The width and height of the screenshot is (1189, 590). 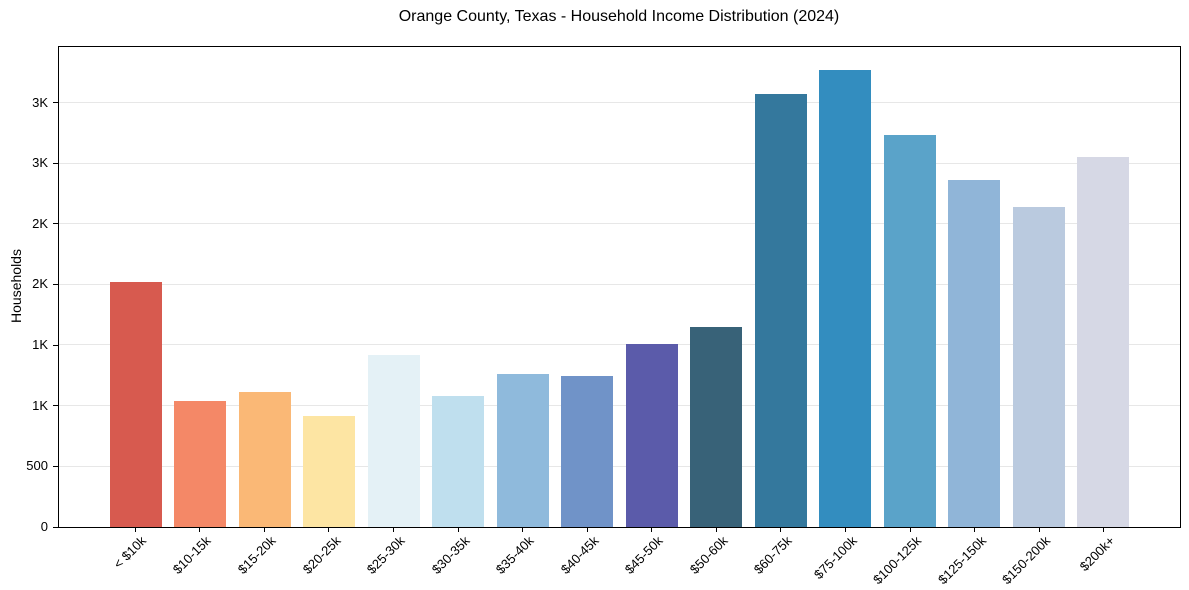 I want to click on bar-$20-25k, so click(x=329, y=471).